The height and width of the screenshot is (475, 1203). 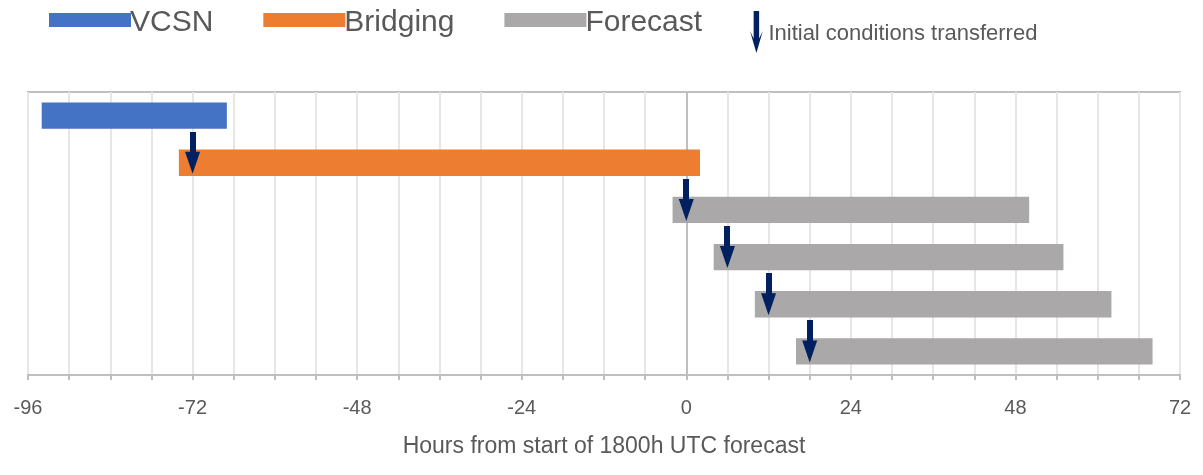 I want to click on x-tick-label: 24, so click(x=850, y=407).